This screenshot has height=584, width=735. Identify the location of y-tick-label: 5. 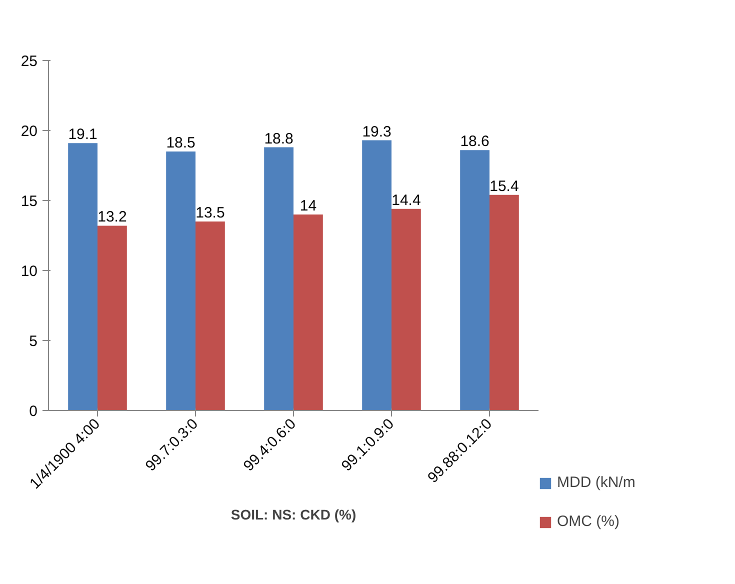
(33, 341).